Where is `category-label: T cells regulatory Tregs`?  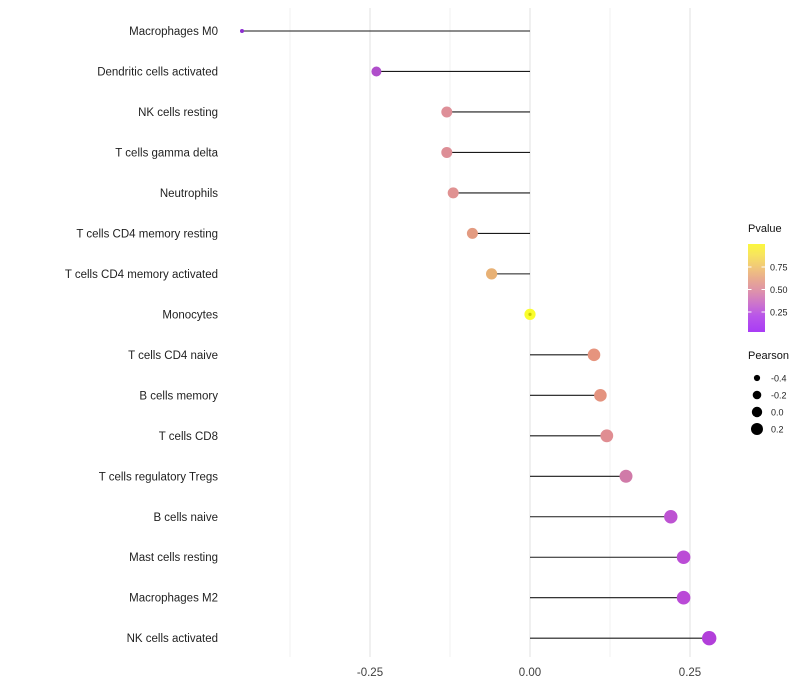 category-label: T cells regulatory Tregs is located at coordinates (159, 477).